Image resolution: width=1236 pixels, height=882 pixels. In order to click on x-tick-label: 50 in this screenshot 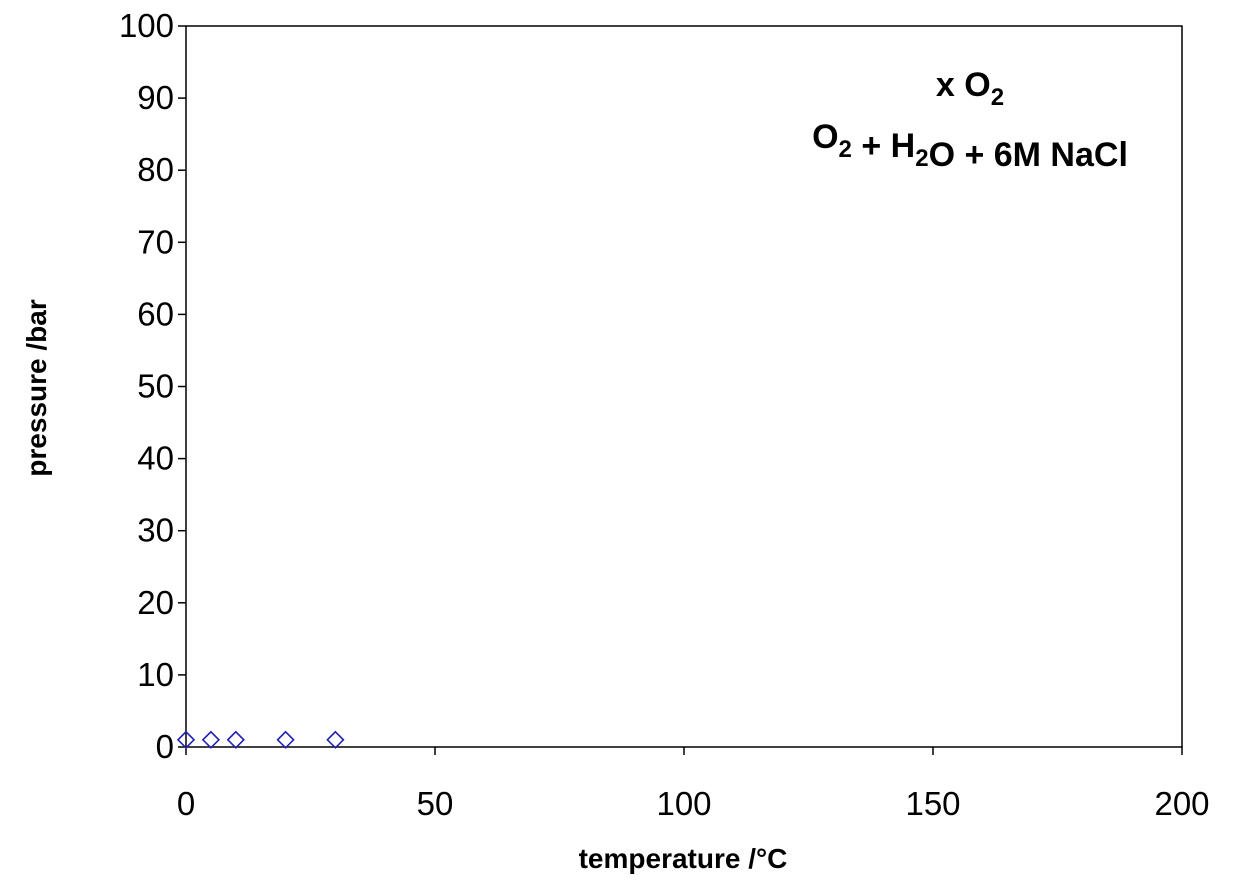, I will do `click(435, 803)`.